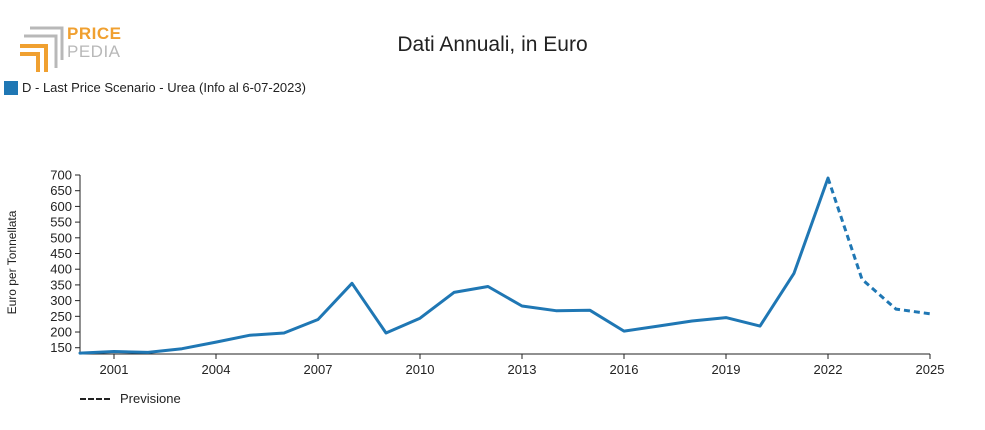 The image size is (985, 430). Describe the element at coordinates (420, 369) in the screenshot. I see `x-tick-label: 2010` at that location.